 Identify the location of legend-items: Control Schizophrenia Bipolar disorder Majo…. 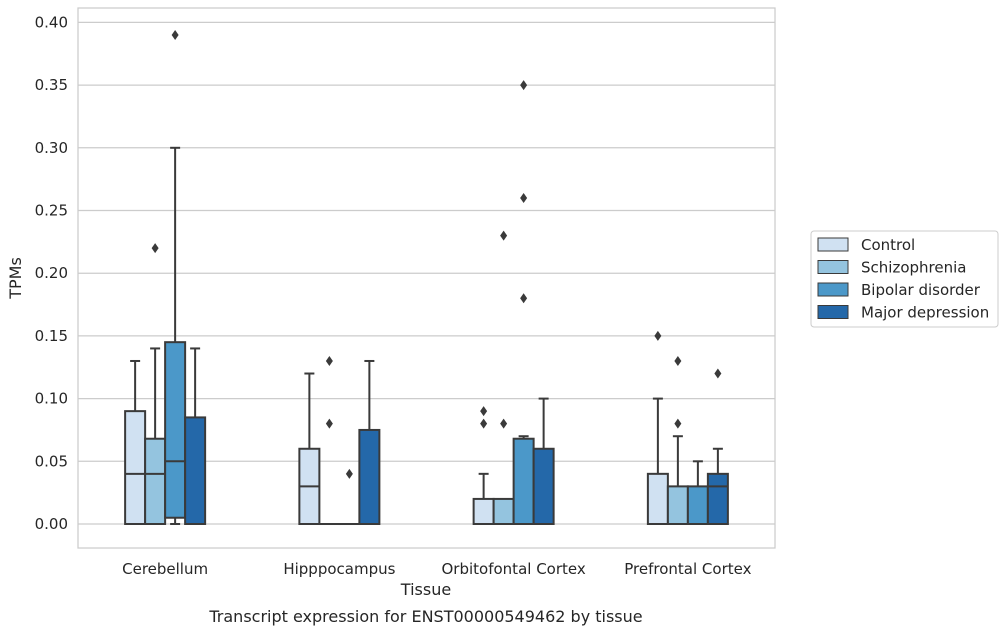
(903, 279).